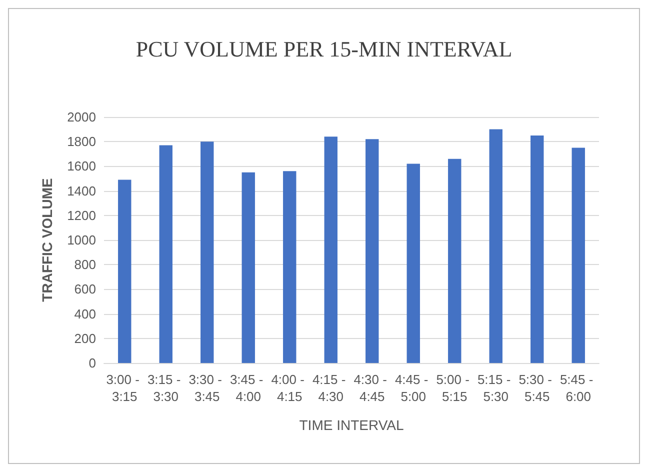 The width and height of the screenshot is (650, 474). What do you see at coordinates (85, 264) in the screenshot?
I see `y-tick-label: 800` at bounding box center [85, 264].